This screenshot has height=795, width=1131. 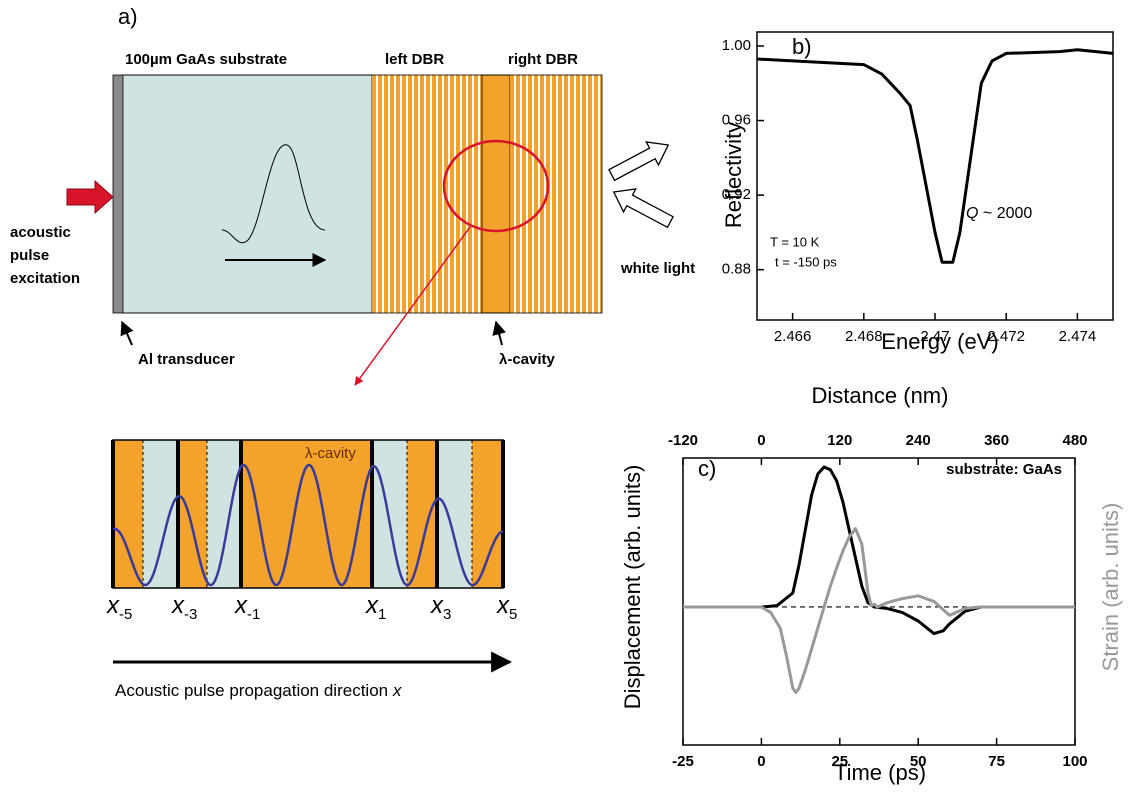 What do you see at coordinates (412, 306) in the screenshot?
I see `zoom-arrow` at bounding box center [412, 306].